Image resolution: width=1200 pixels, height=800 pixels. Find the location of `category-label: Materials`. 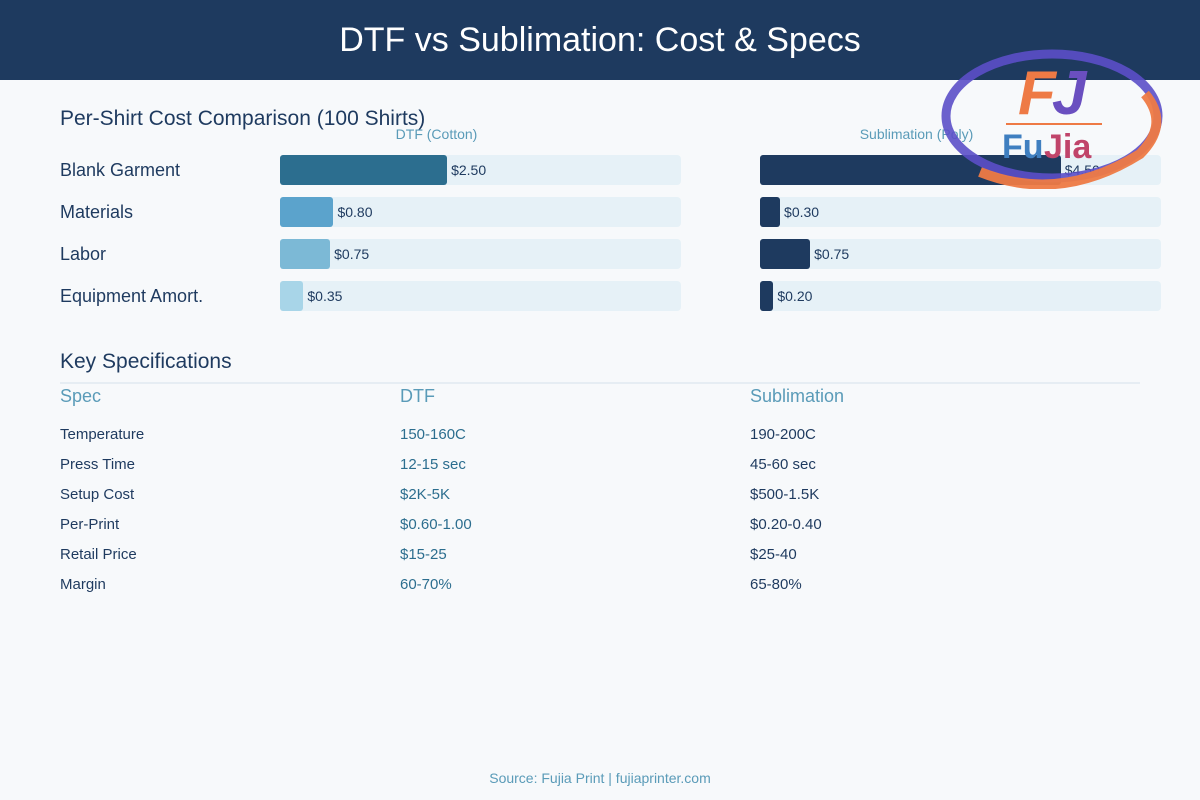

category-label: Materials is located at coordinates (97, 212).